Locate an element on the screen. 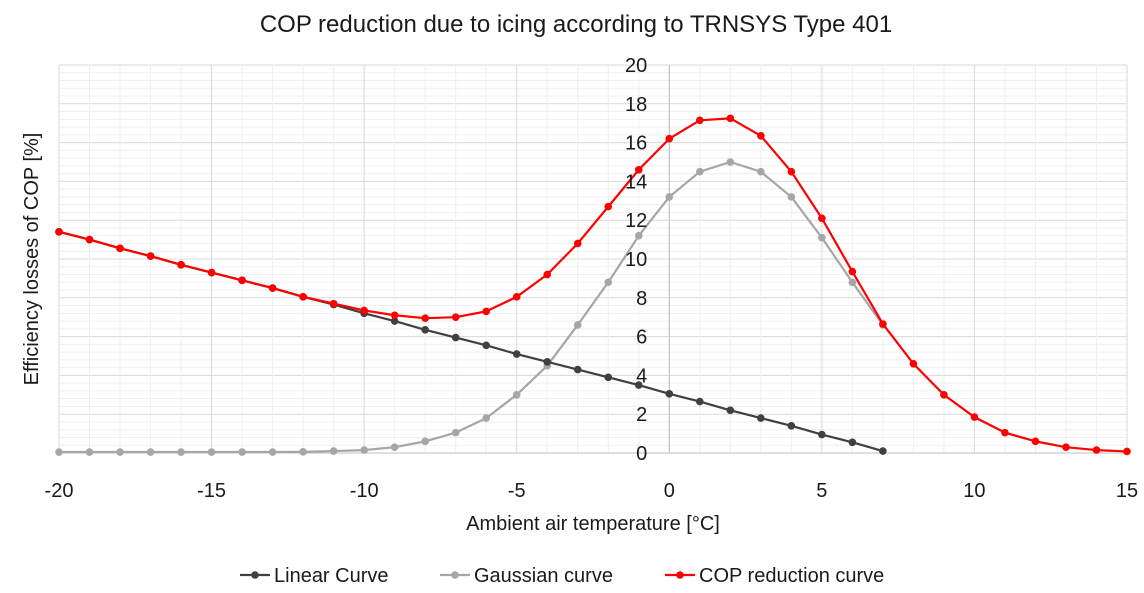 Image resolution: width=1144 pixels, height=593 pixels. y-tick-label: 8 is located at coordinates (641, 299).